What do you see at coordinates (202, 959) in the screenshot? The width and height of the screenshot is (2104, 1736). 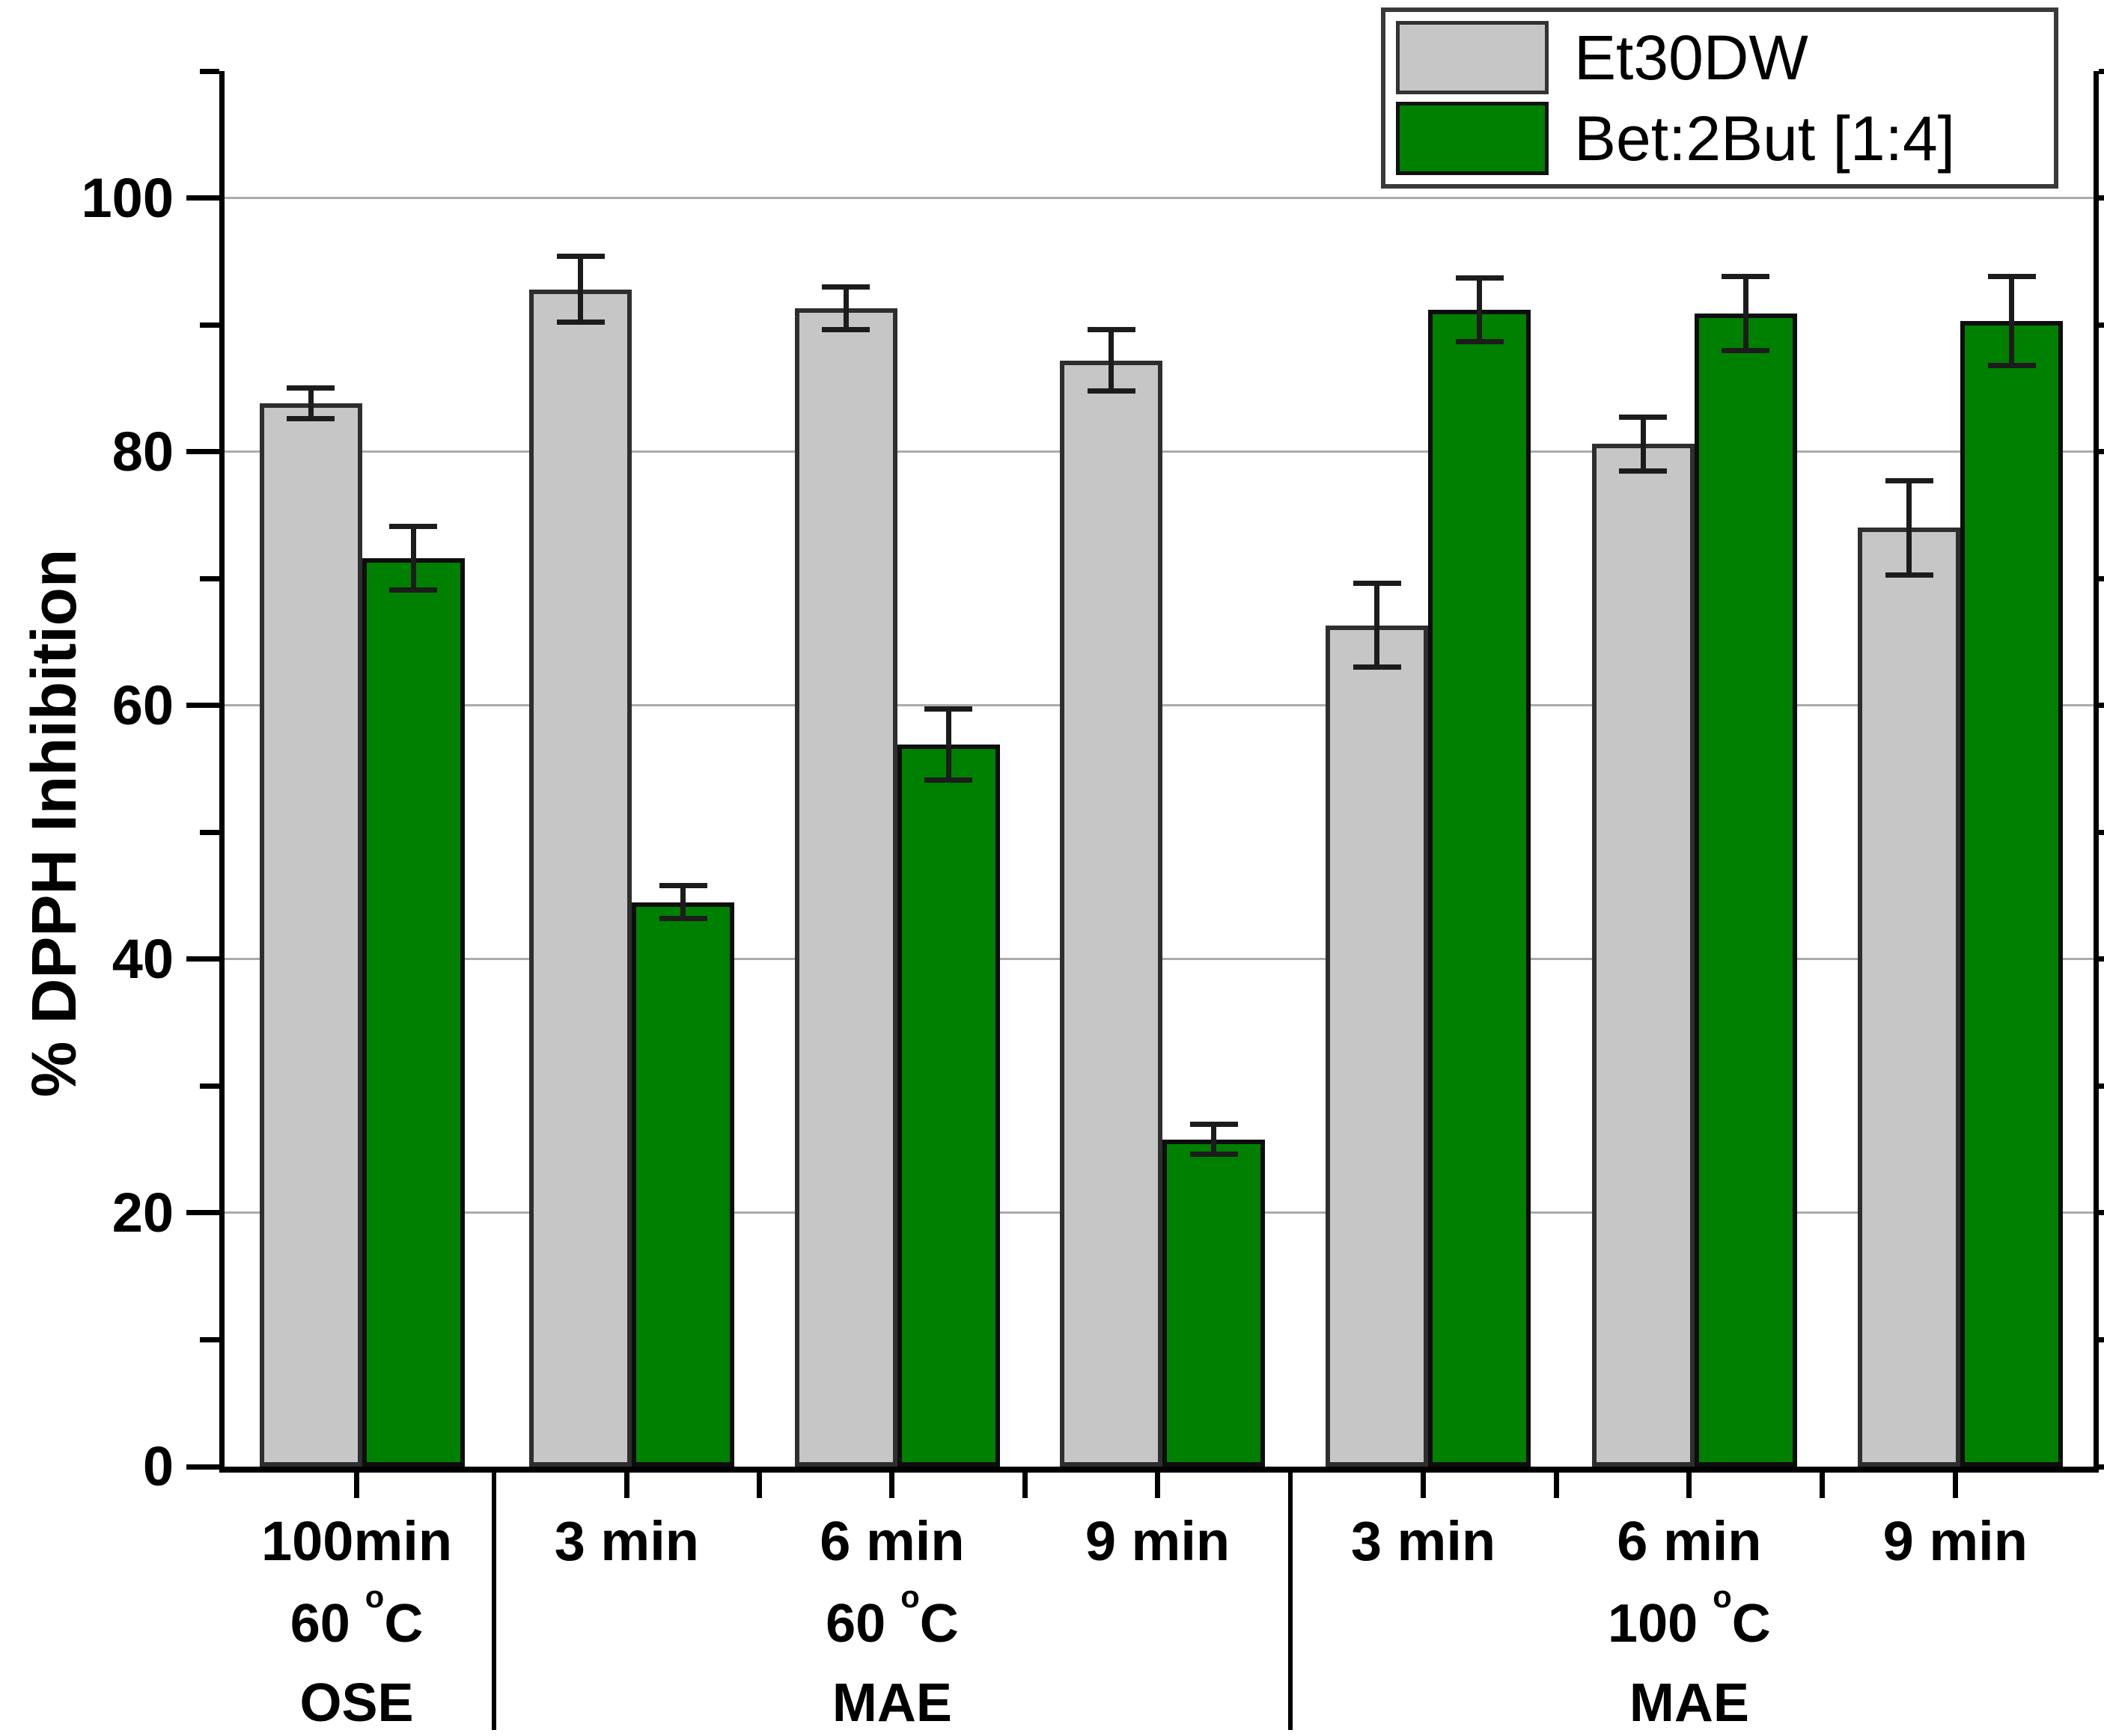 I see `y-major-tick-40-left` at bounding box center [202, 959].